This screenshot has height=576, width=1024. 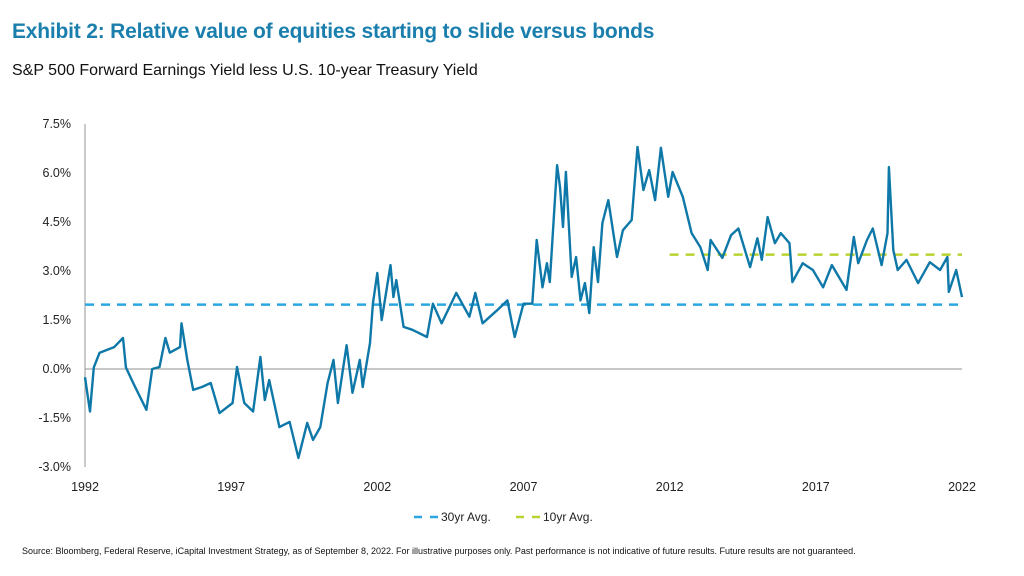 I want to click on legend-label-10yr: 10yr Avg., so click(x=568, y=517).